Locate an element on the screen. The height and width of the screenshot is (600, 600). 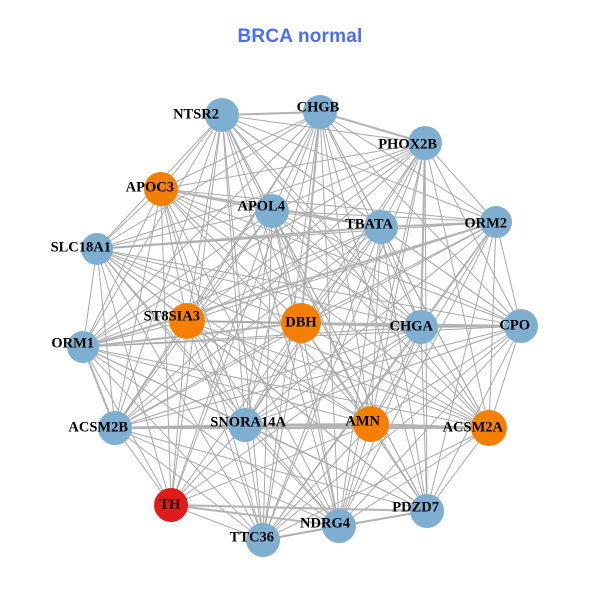
graph-node-chgb: CHGB is located at coordinates (318, 112).